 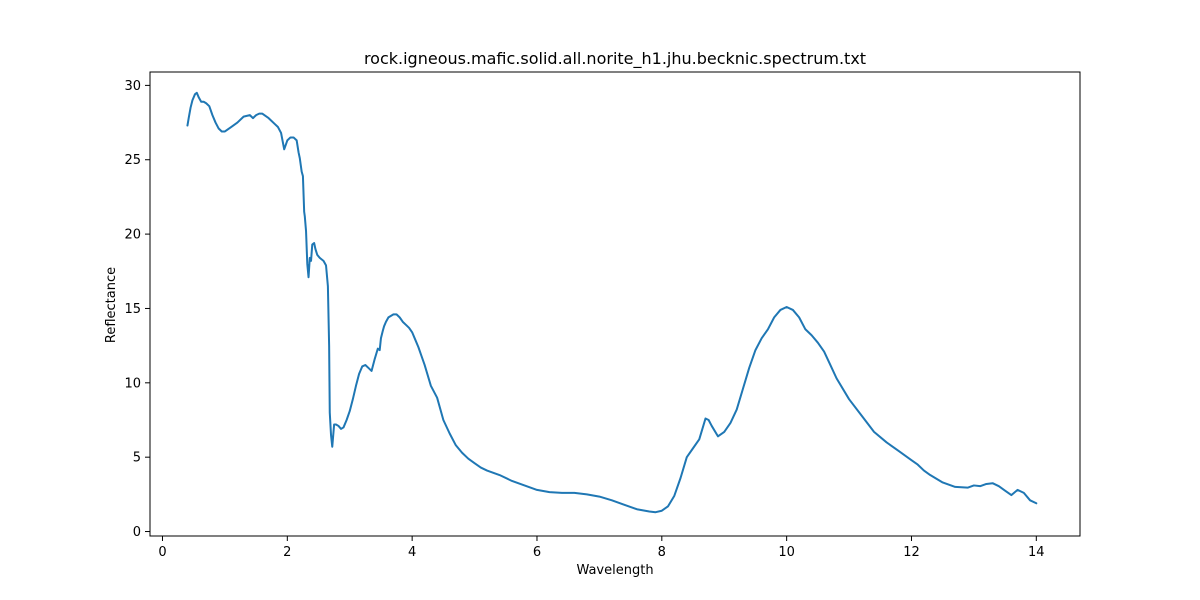 I want to click on x-tick-label: 4, so click(x=412, y=552).